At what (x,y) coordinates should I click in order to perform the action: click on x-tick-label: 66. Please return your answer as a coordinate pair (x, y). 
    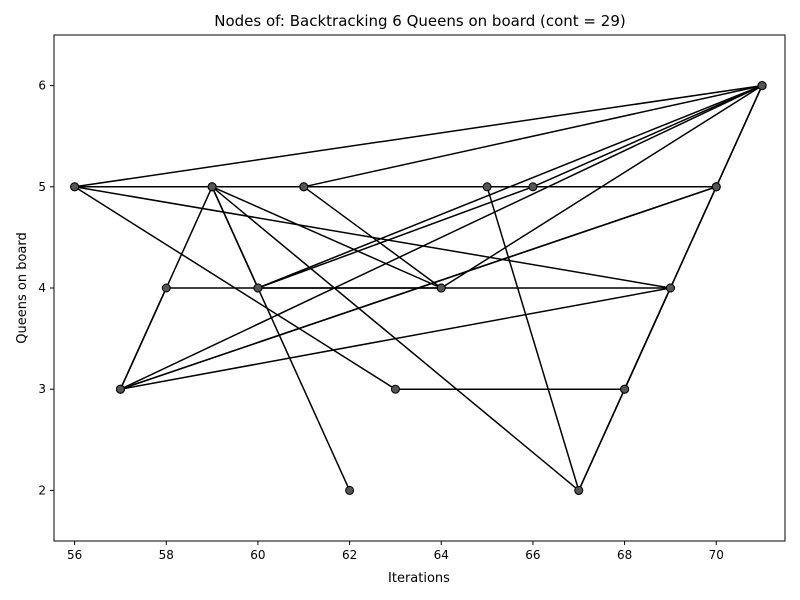
    Looking at the image, I should click on (532, 555).